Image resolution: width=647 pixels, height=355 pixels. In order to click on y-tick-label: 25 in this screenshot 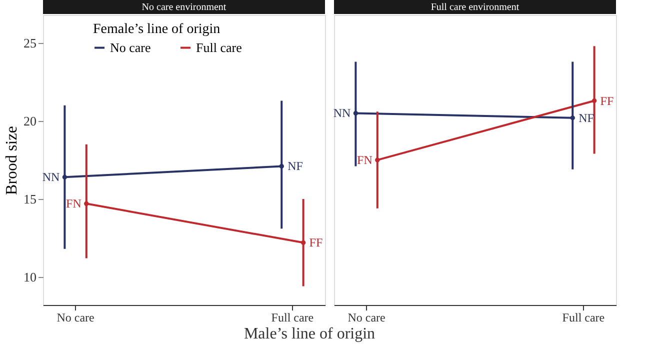, I will do `click(30, 43)`.